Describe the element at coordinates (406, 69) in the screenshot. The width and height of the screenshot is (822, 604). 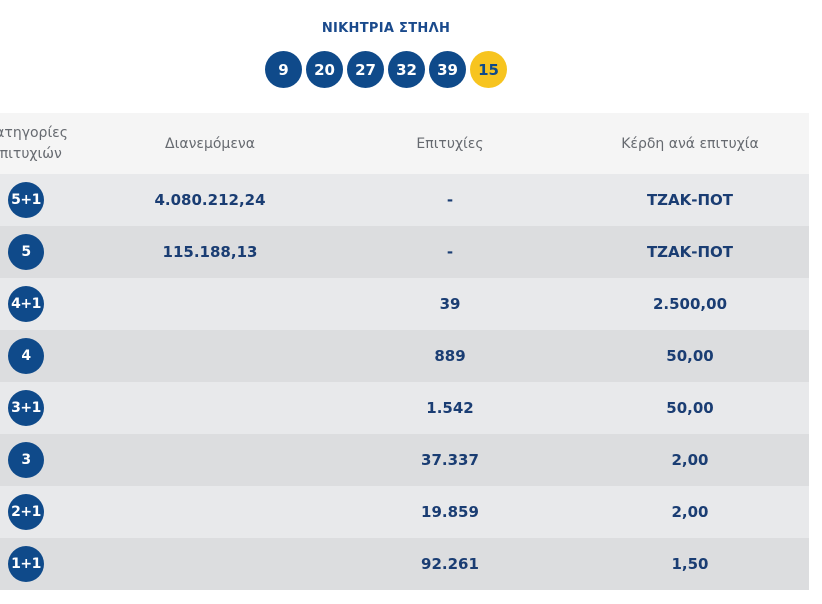
I see `winning-number-ball: 32` at that location.